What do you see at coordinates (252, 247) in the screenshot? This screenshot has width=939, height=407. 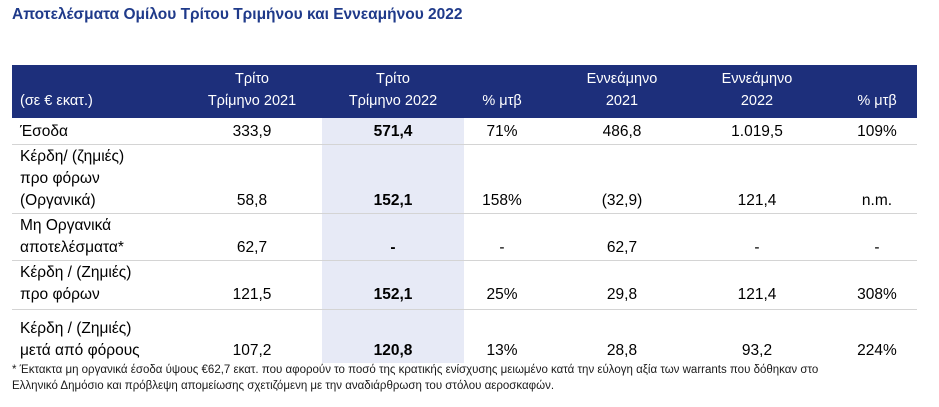 I see `value-q3-2021: 62,7` at bounding box center [252, 247].